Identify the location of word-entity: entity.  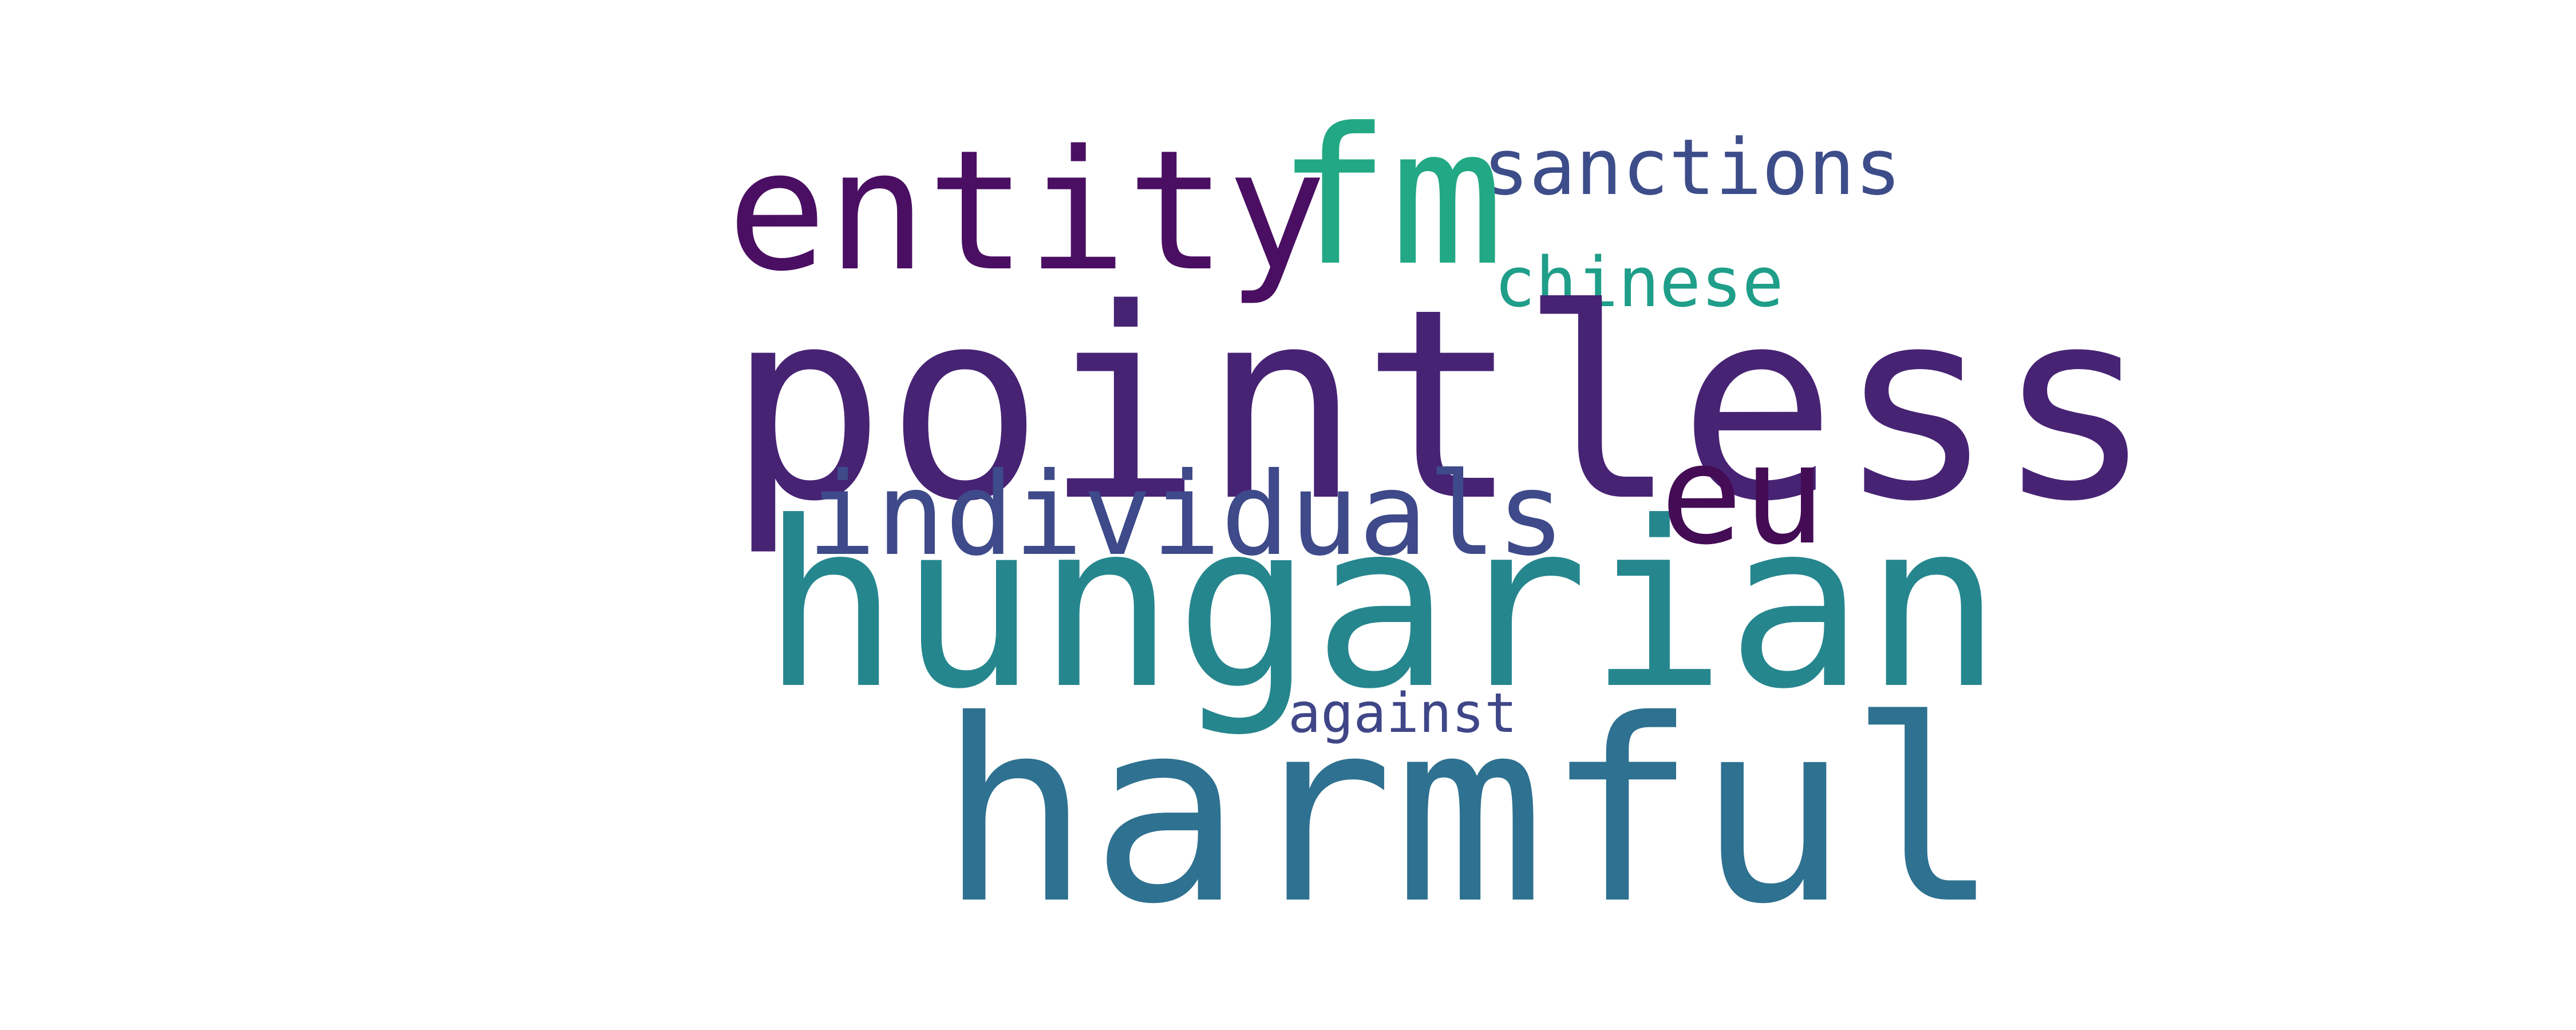
(1027, 211).